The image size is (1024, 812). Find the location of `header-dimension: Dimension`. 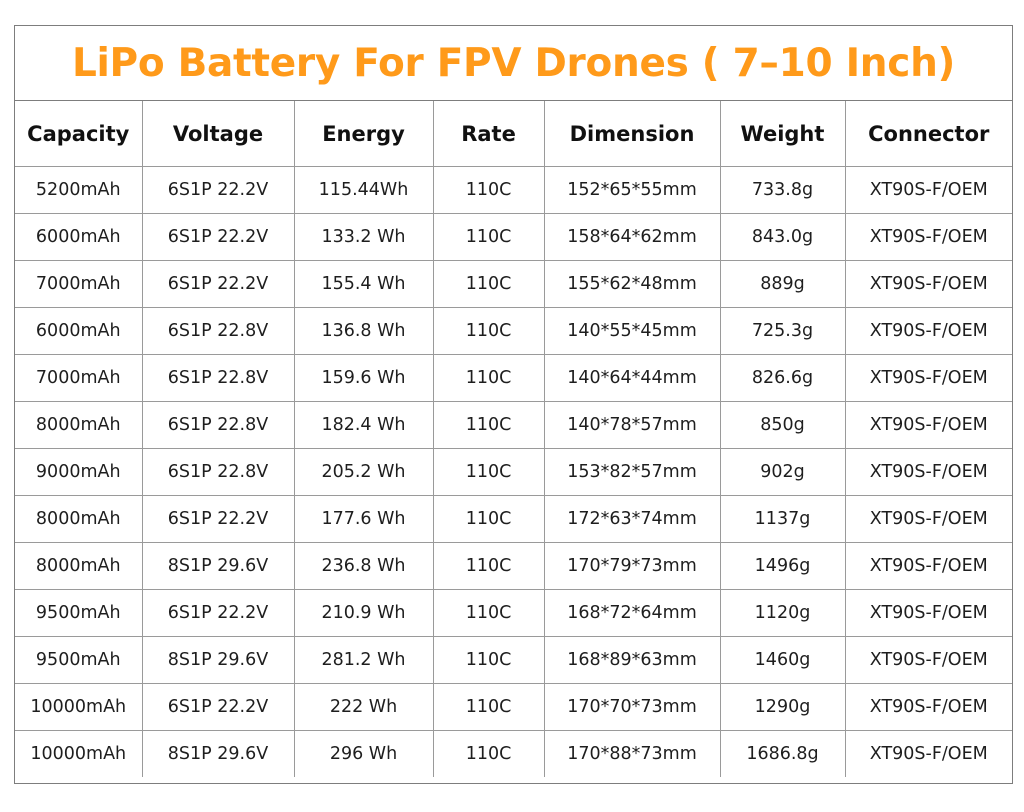

header-dimension: Dimension is located at coordinates (632, 134).